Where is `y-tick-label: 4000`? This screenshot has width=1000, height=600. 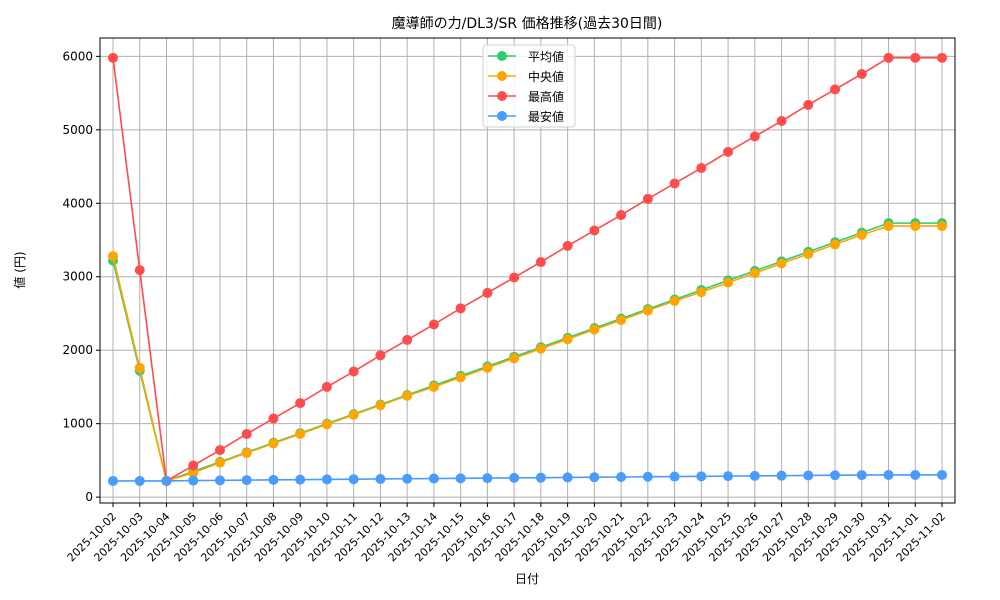
y-tick-label: 4000 is located at coordinates (77, 203).